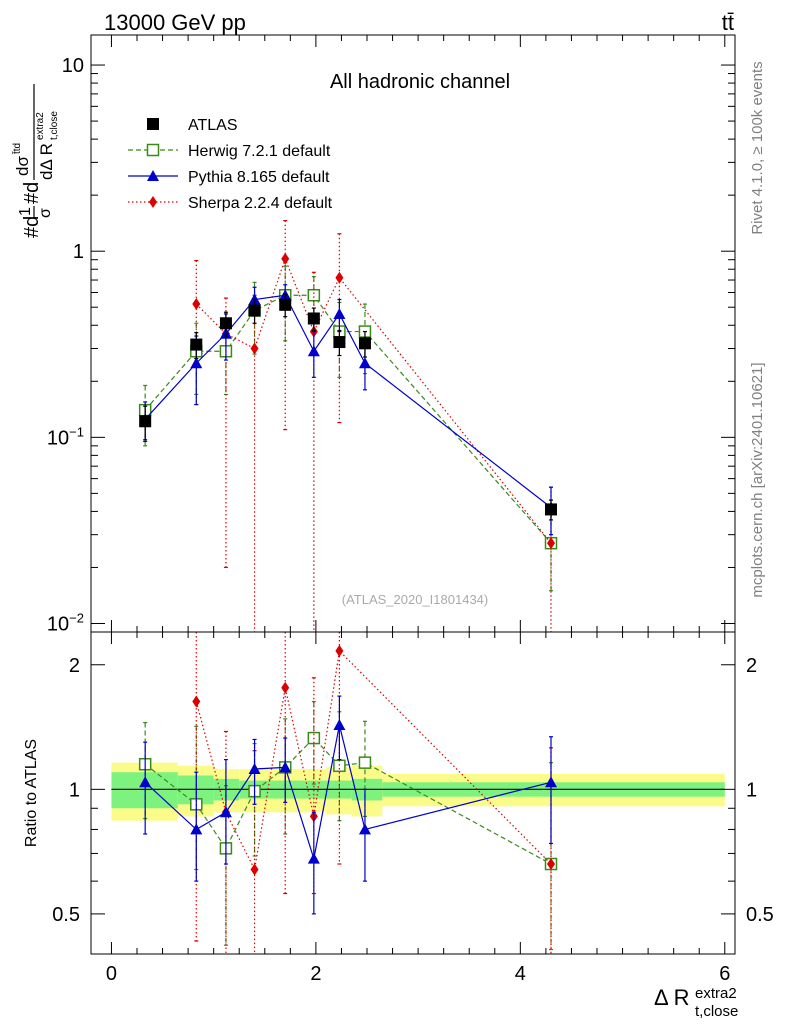 Image resolution: width=786 pixels, height=1024 pixels. I want to click on analysis-watermark: (ATLAS_2020_I1801434), so click(415, 599).